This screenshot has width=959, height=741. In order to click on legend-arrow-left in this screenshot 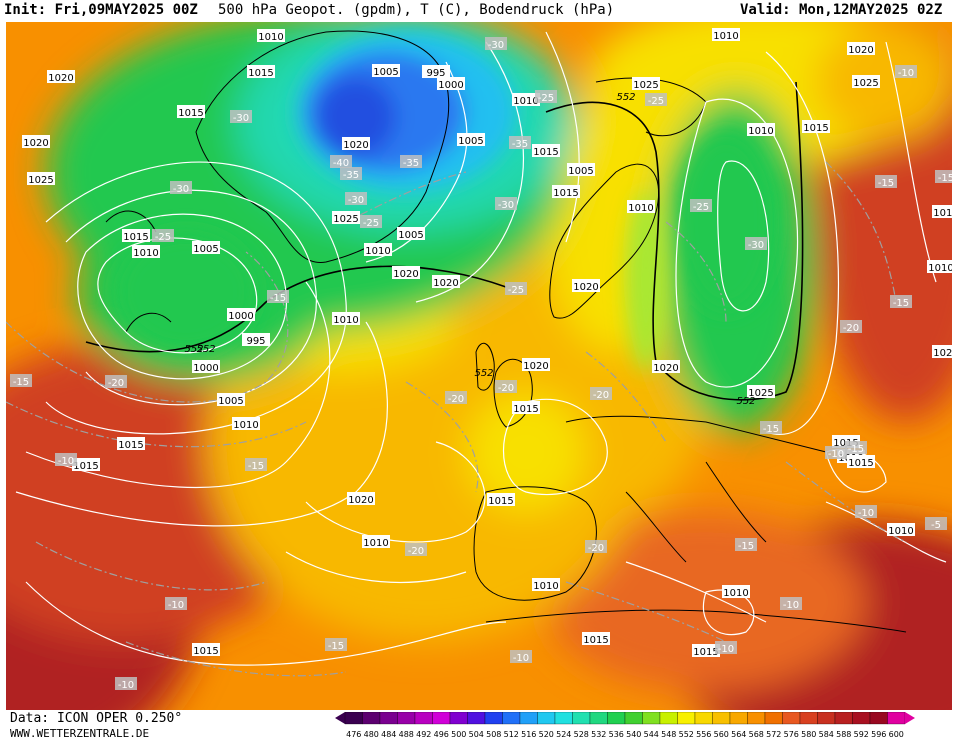, I will do `click(340, 718)`.